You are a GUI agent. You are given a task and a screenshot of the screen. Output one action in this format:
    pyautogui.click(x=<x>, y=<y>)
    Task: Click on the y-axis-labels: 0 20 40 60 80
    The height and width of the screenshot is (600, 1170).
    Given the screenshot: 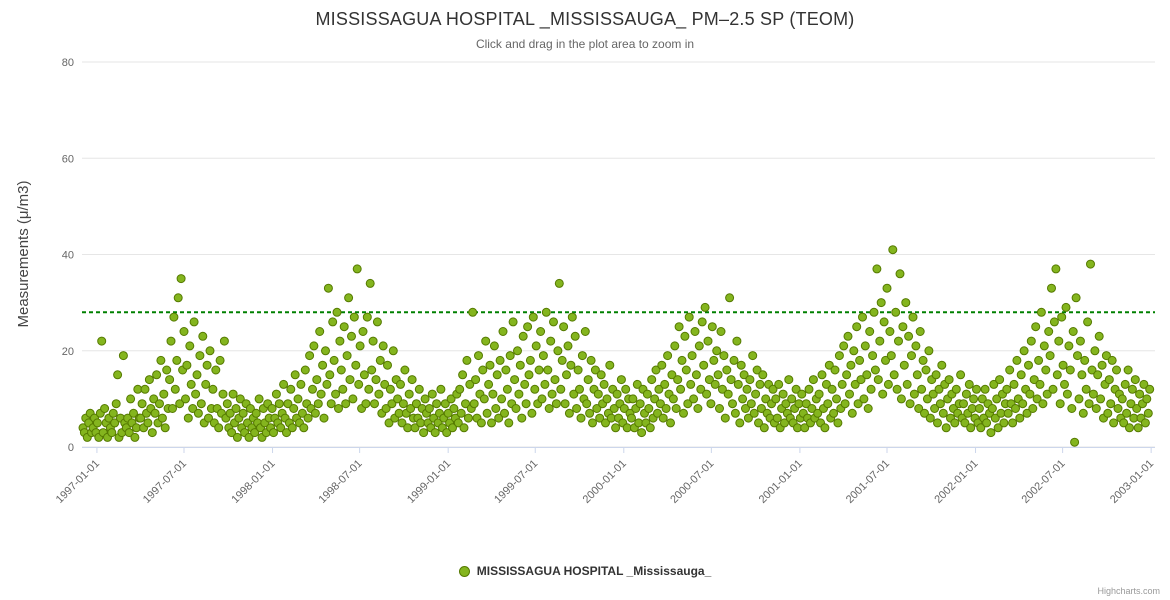 What is the action you would take?
    pyautogui.click(x=68, y=255)
    